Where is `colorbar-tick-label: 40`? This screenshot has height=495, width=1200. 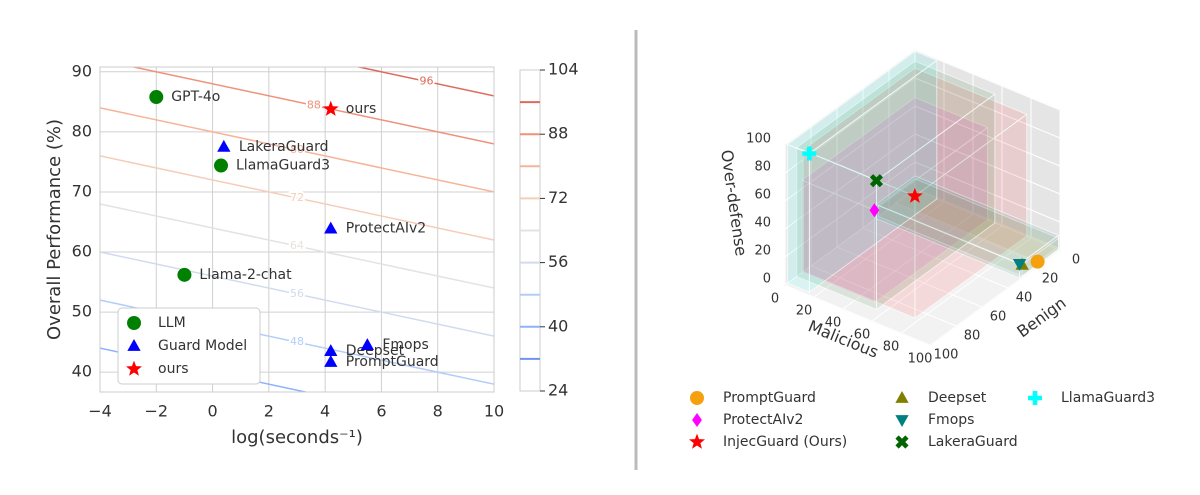
colorbar-tick-label: 40 is located at coordinates (558, 325).